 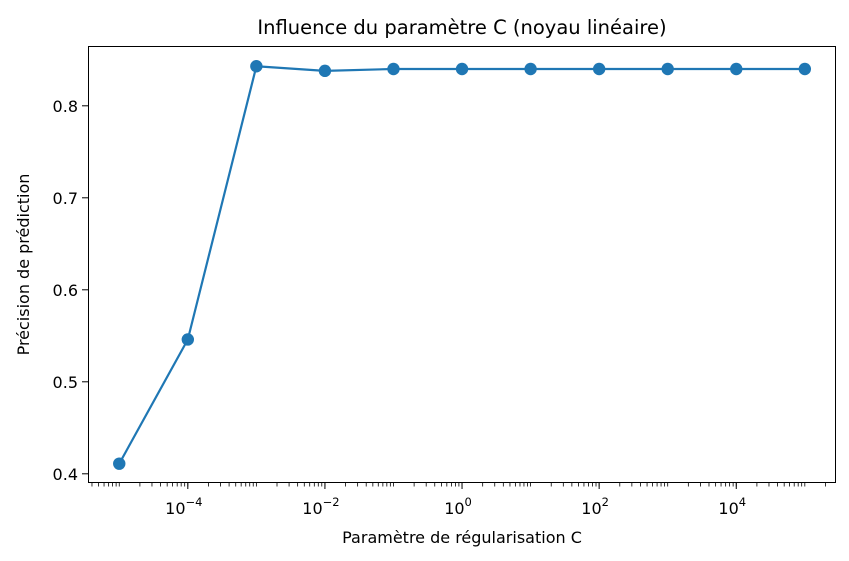 What do you see at coordinates (65, 290) in the screenshot?
I see `y-tick-label: 0.6` at bounding box center [65, 290].